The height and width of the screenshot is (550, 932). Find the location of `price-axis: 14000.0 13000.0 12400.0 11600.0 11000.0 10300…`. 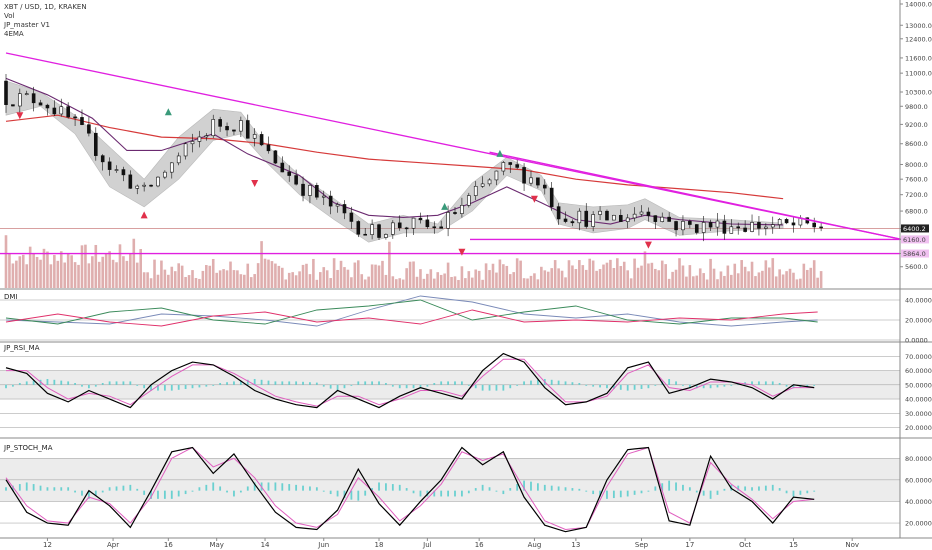

price-axis: 14000.0 13000.0 12400.0 11600.0 11000.0 10300… is located at coordinates (915, 269).